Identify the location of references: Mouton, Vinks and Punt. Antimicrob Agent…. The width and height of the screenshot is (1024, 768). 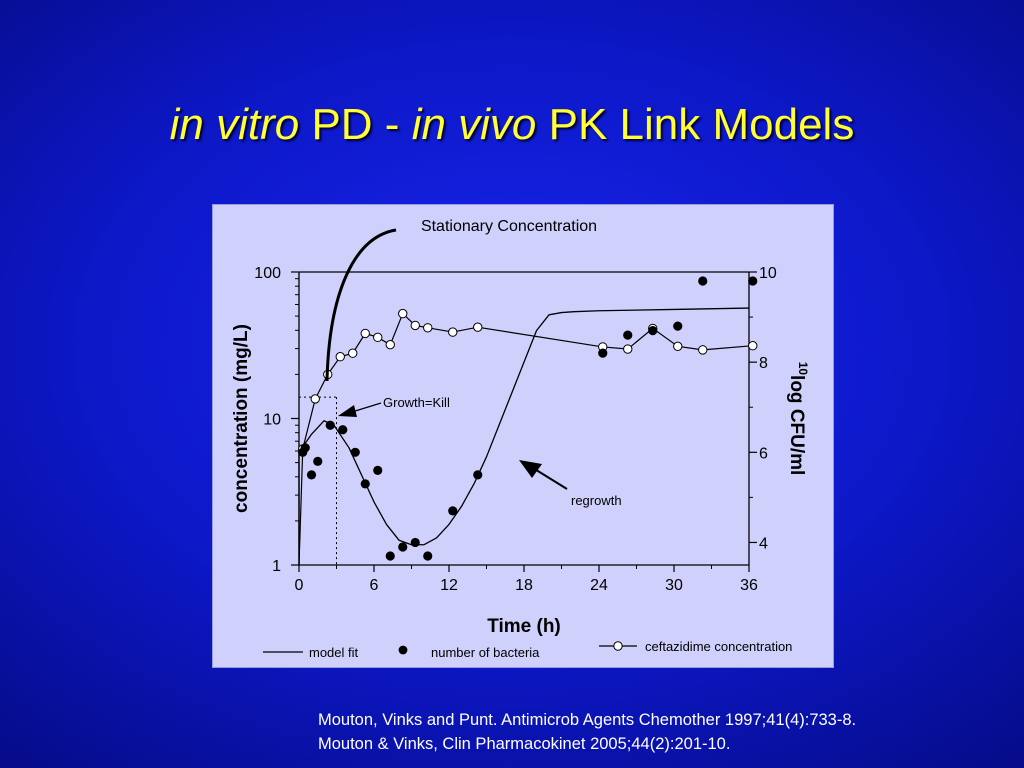
(587, 732).